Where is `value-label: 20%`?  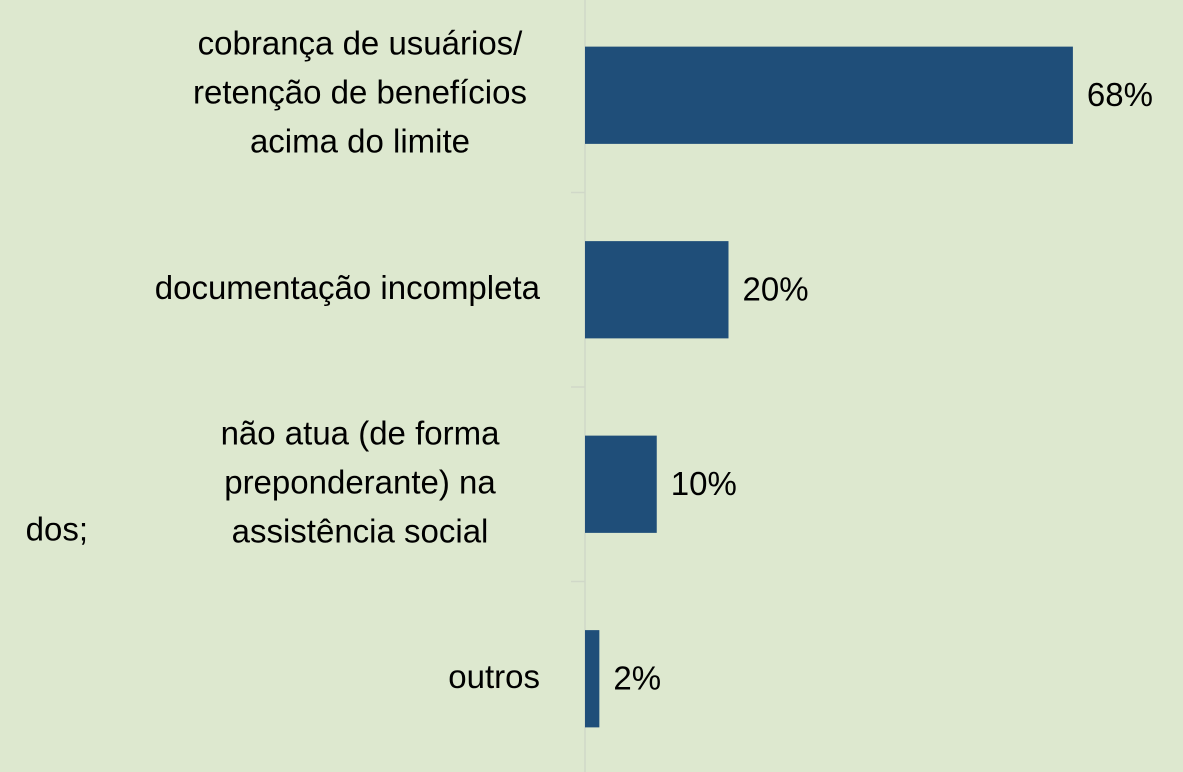 value-label: 20% is located at coordinates (776, 288).